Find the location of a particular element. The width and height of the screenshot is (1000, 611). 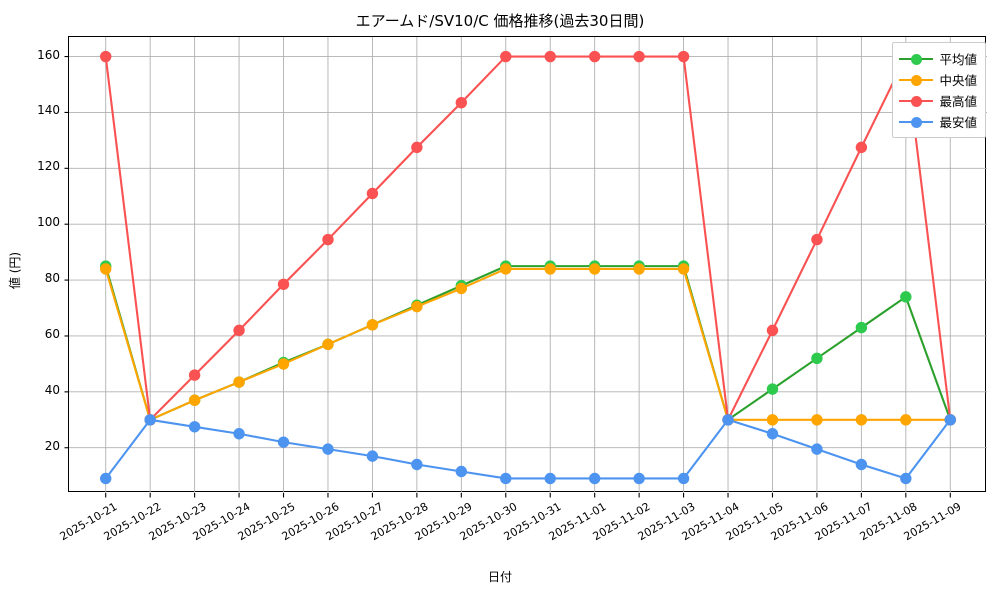

chart-title: エアームド/SV10/C 価格推移(過去30日間) is located at coordinates (500, 21).